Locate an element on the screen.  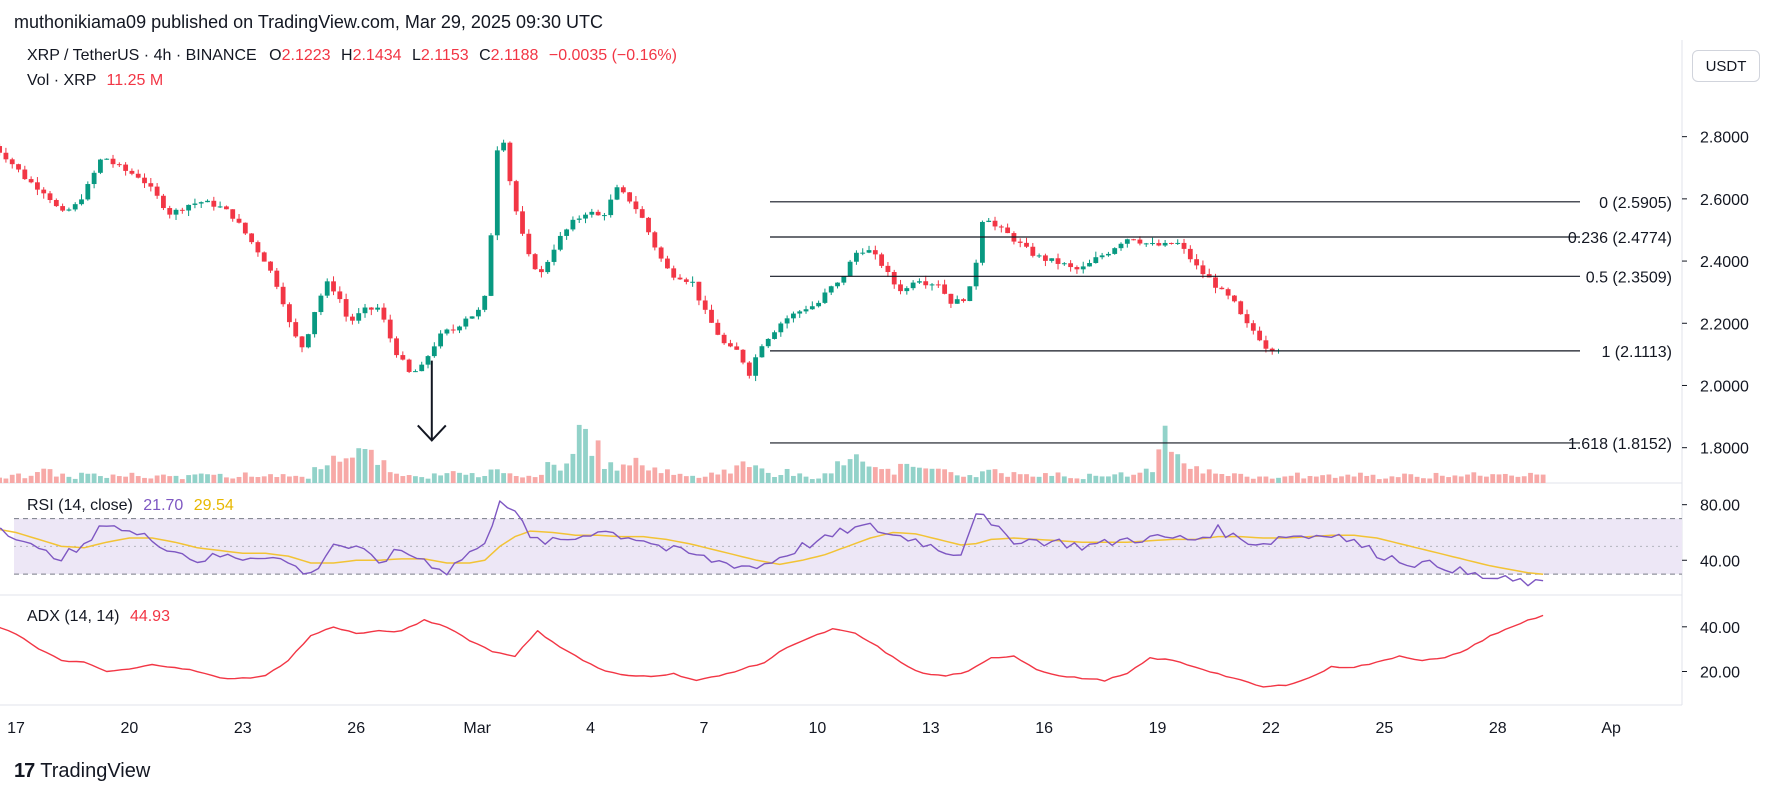
time-axis-label: 28 is located at coordinates (1498, 728).